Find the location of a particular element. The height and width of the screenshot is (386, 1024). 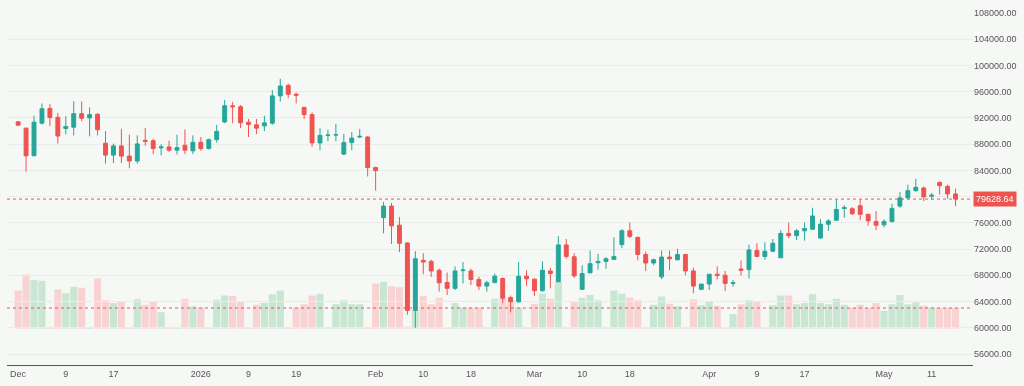

y-tick-label: 68000.00 is located at coordinates (993, 275).